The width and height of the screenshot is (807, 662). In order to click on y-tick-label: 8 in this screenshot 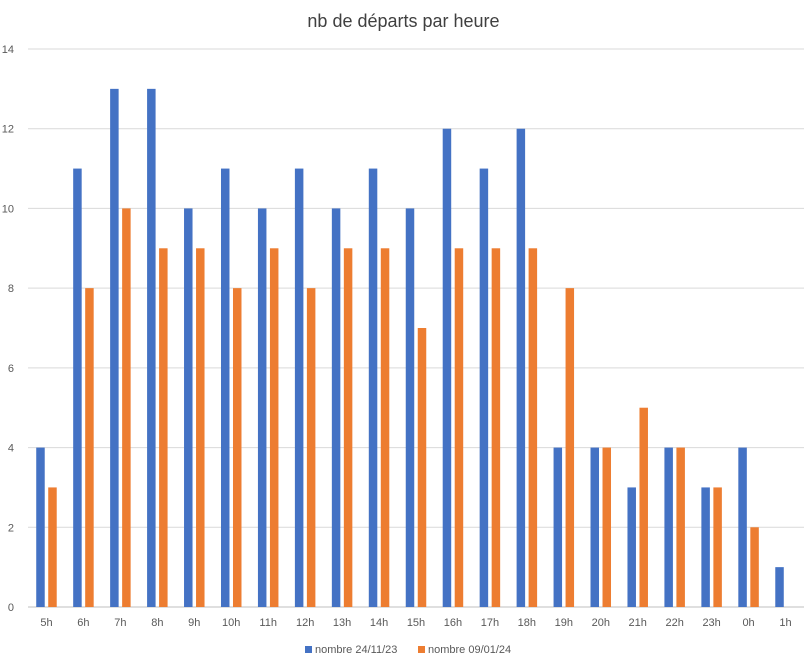, I will do `click(11, 289)`.